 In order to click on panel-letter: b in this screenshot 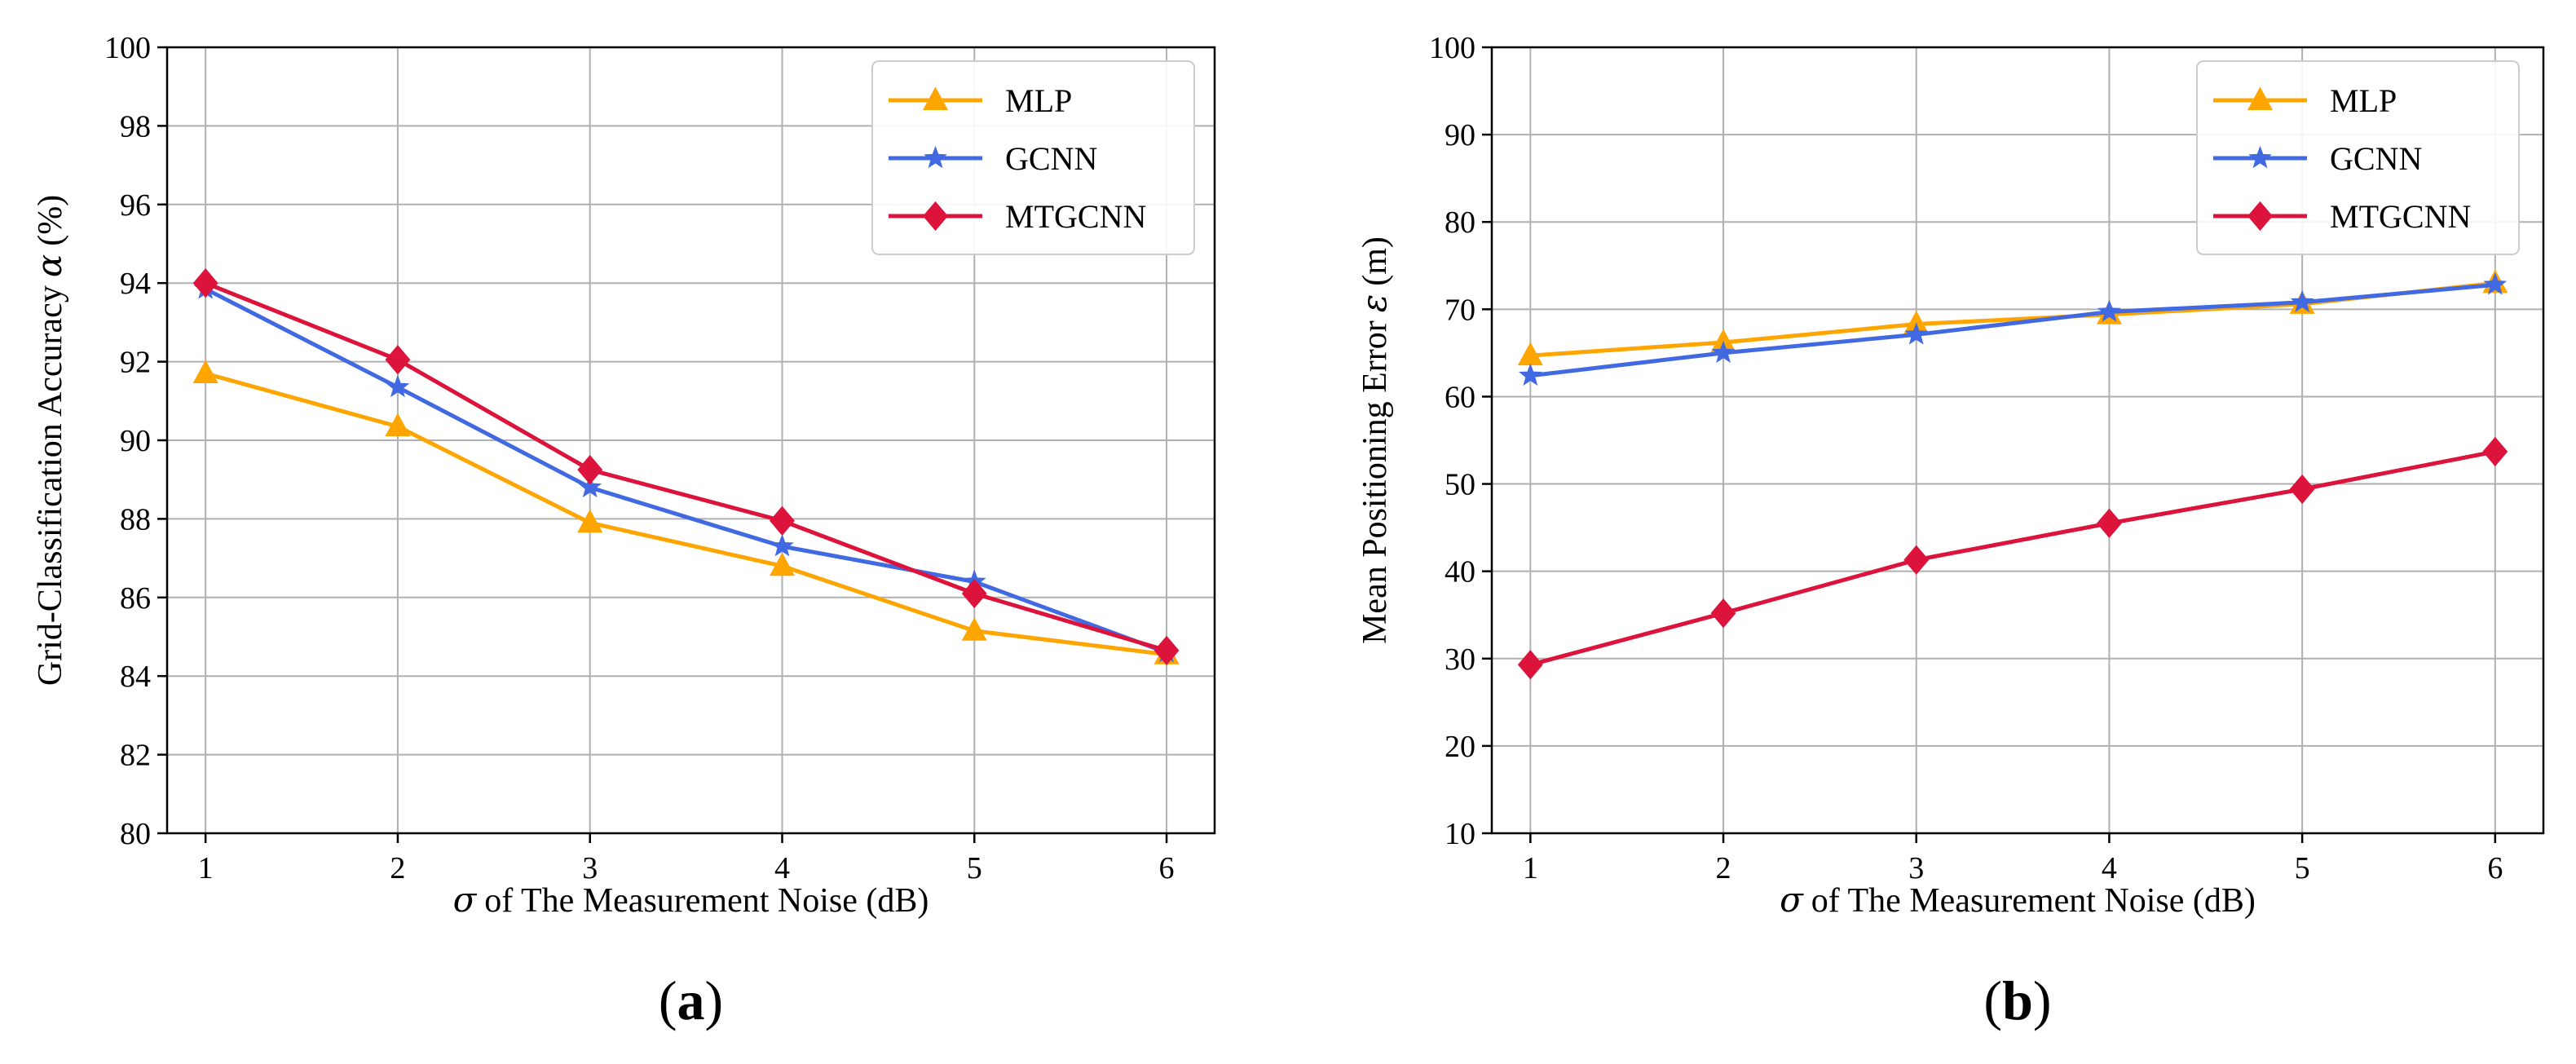, I will do `click(2017, 1000)`.